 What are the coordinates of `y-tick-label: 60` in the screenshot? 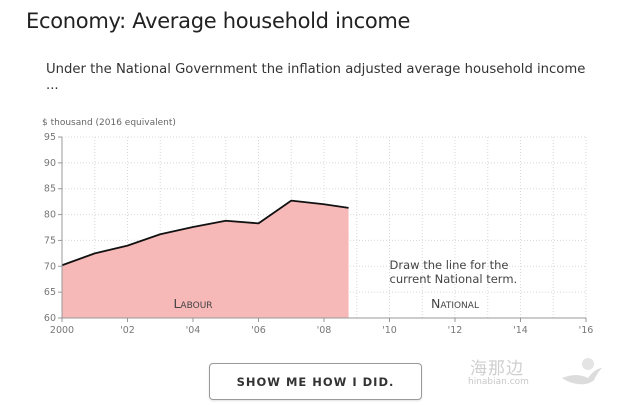 It's located at (50, 318).